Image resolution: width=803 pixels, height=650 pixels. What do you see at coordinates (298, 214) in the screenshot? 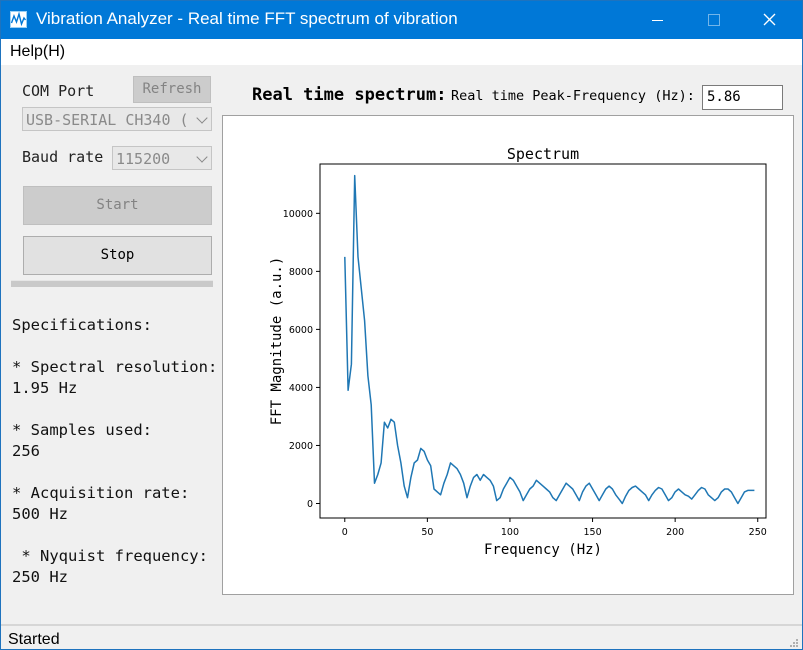
I see `y-tick-label: 10000` at bounding box center [298, 214].